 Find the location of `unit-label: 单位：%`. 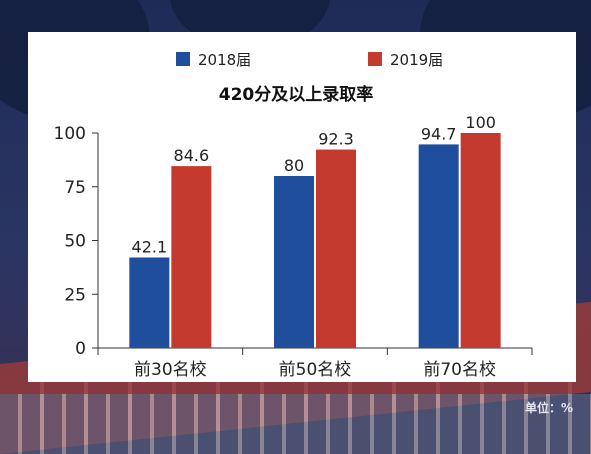

unit-label: 单位：% is located at coordinates (548, 408).